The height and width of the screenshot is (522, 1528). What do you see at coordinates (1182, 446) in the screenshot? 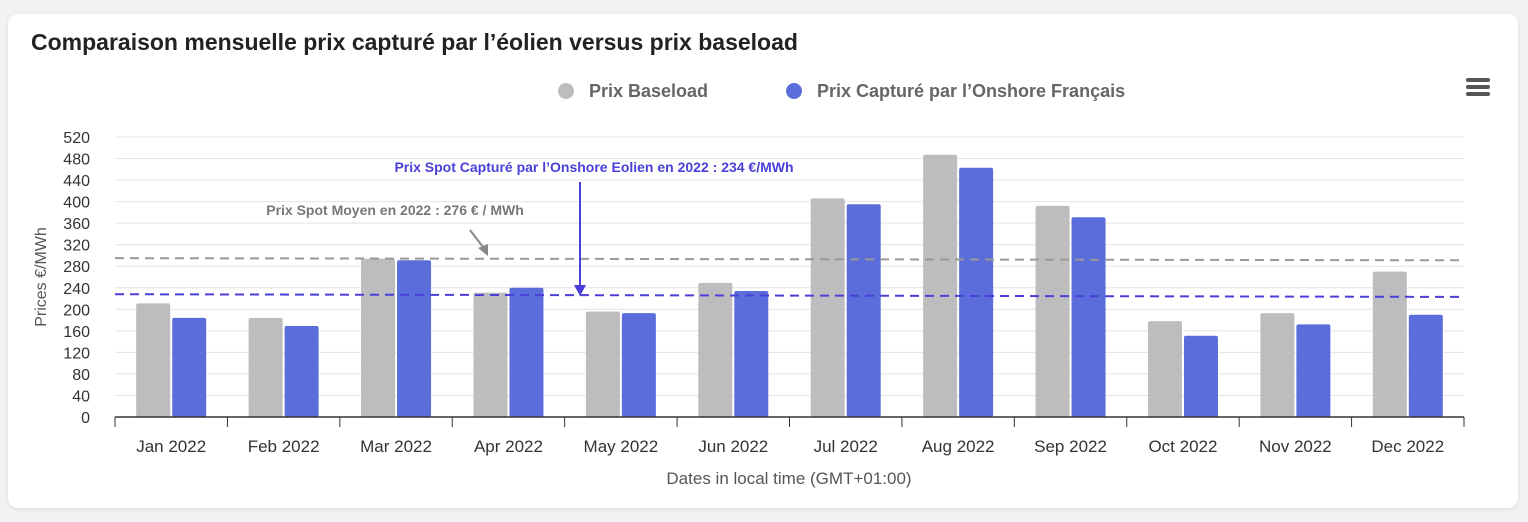
I see `x-tick-label: Oct 2022` at bounding box center [1182, 446].